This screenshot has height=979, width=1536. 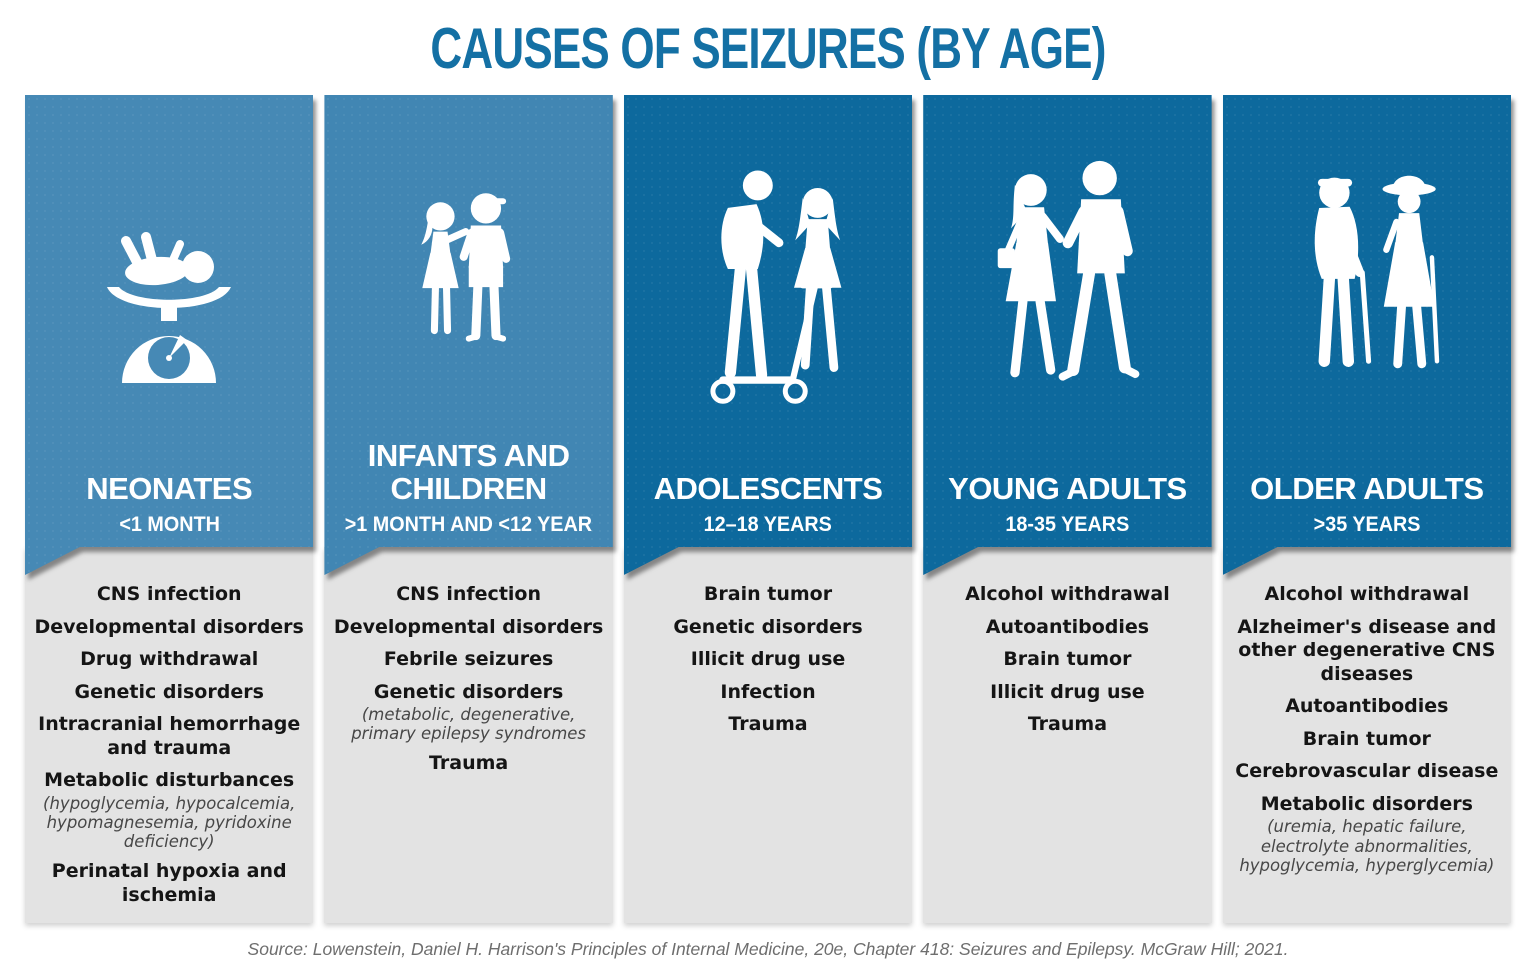 What do you see at coordinates (169, 284) in the screenshot?
I see `baby-scale-icon` at bounding box center [169, 284].